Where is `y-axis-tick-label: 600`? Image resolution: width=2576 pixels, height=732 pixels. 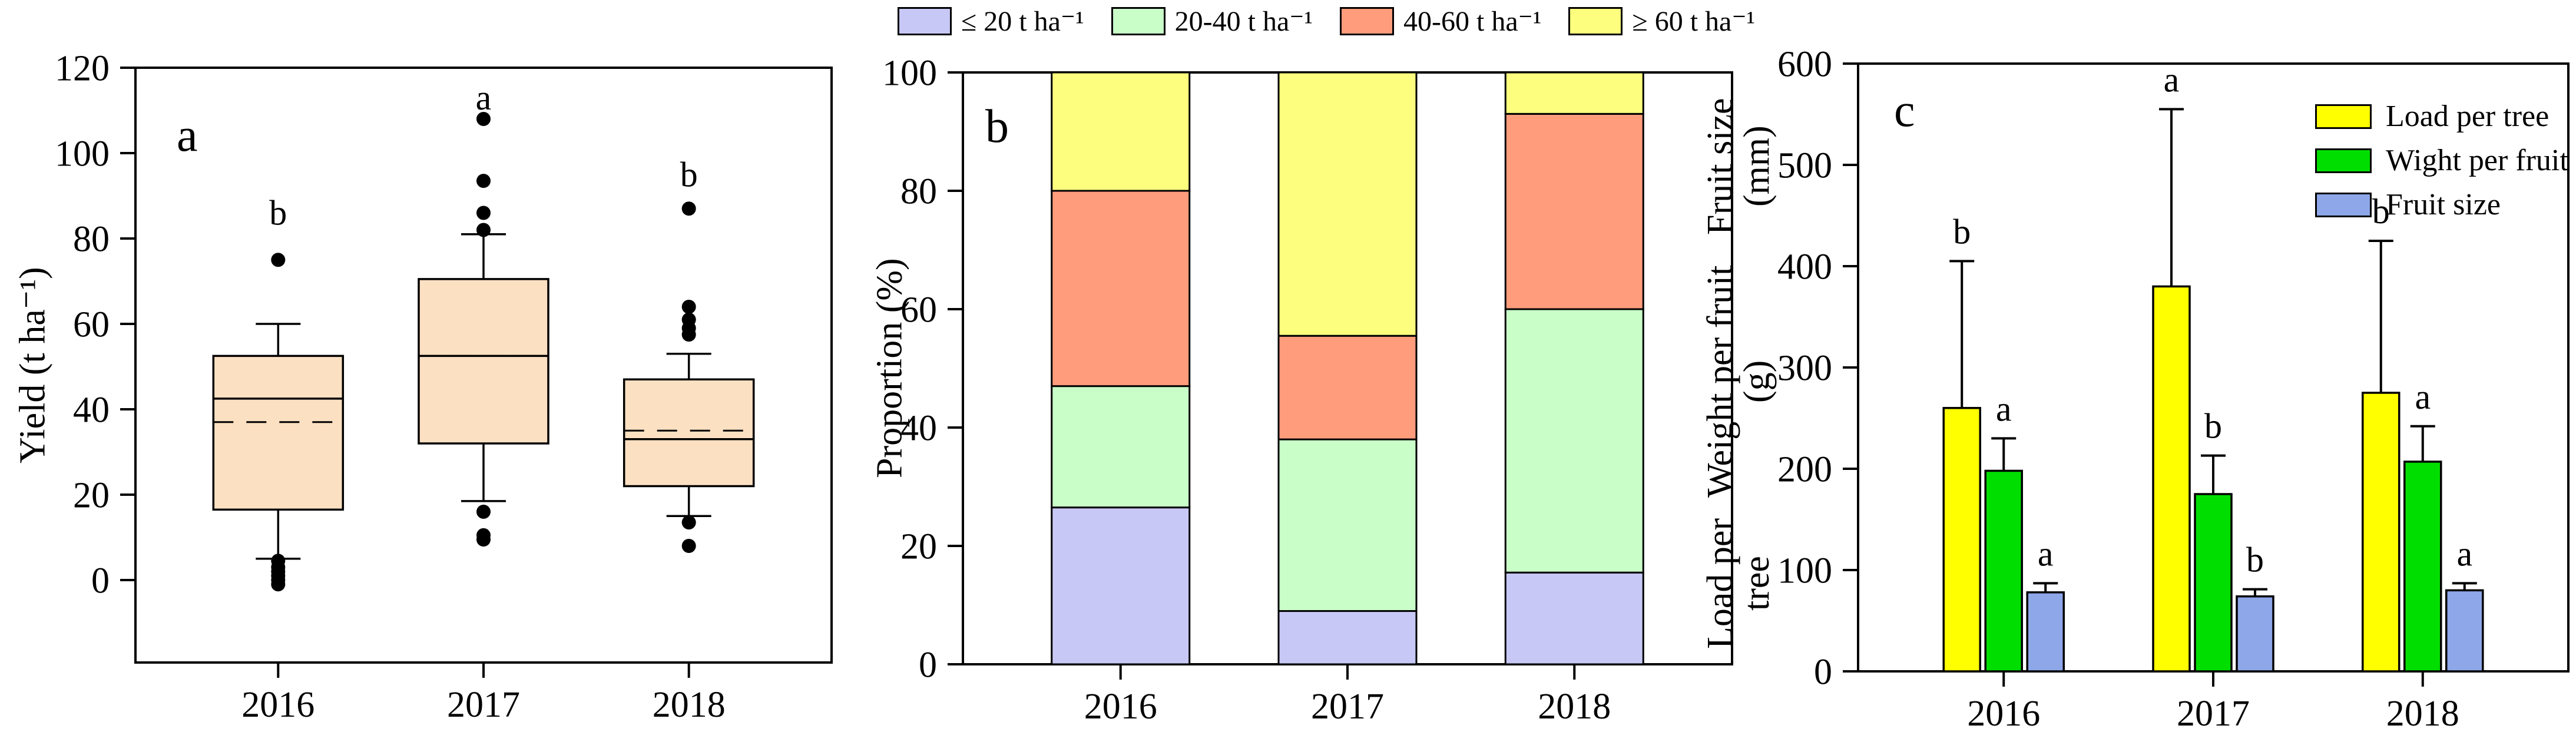 y-axis-tick-label: 600 is located at coordinates (1804, 65).